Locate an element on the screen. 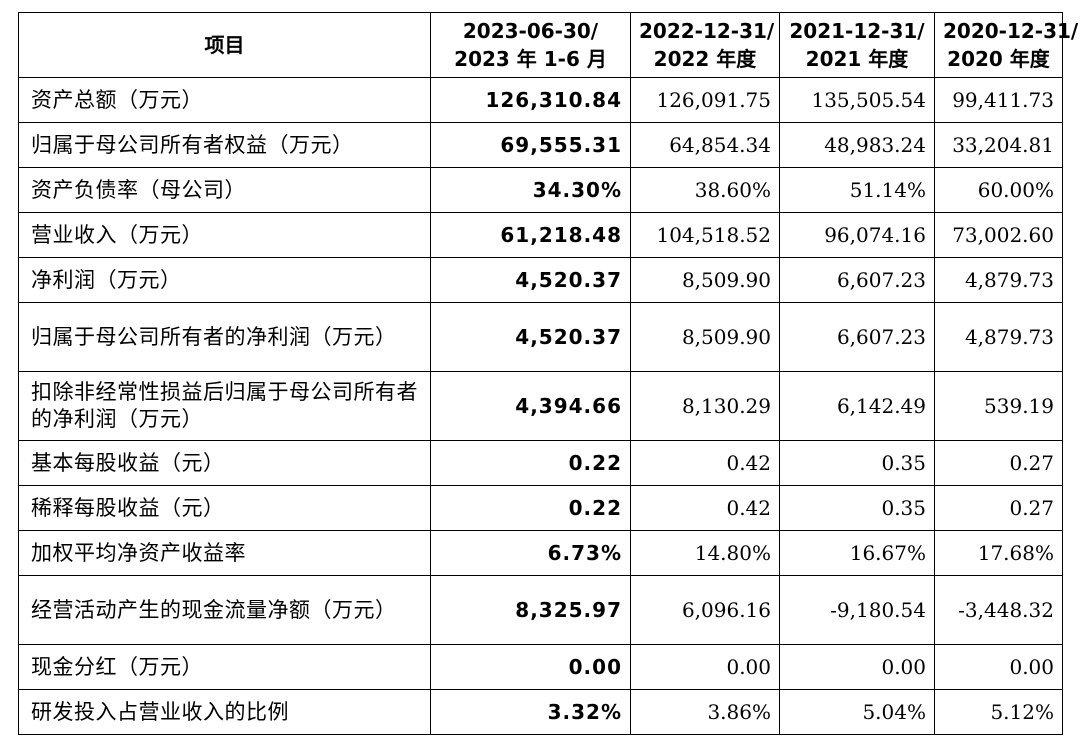 The height and width of the screenshot is (750, 1080). table-cell: 64,854.34 is located at coordinates (705, 145).